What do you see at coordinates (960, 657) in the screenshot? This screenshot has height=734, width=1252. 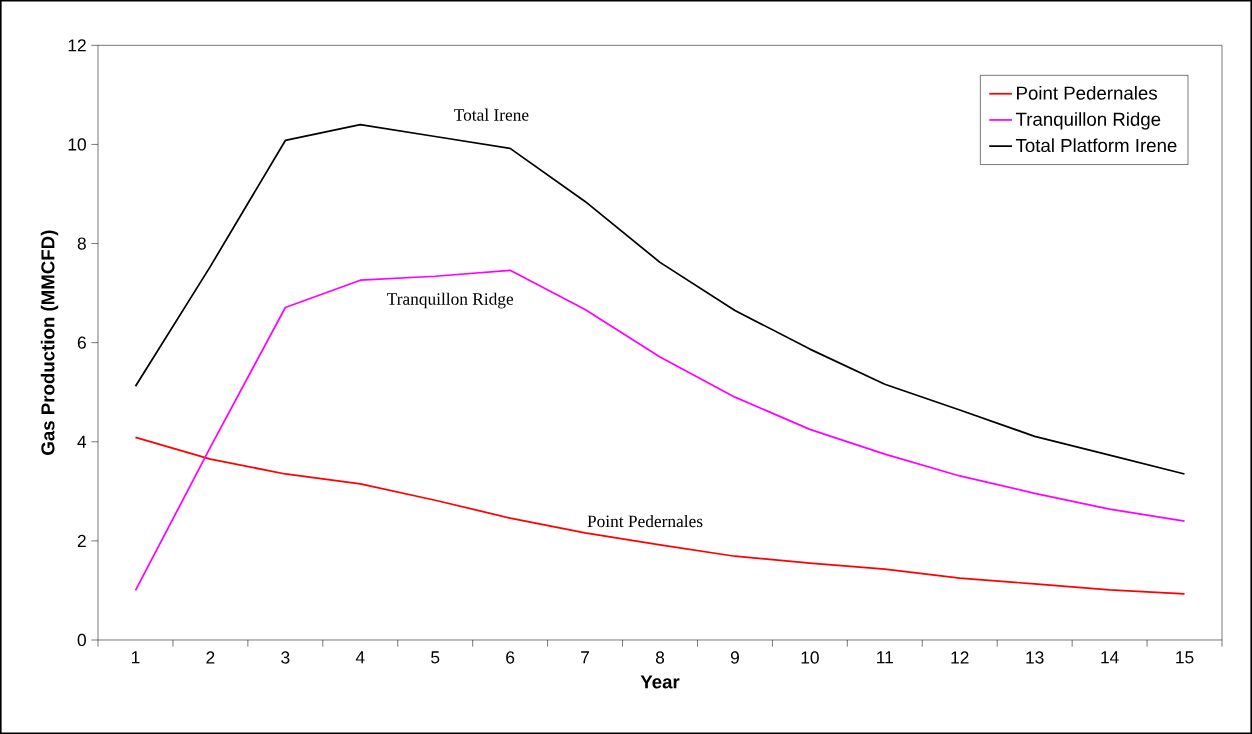 I see `x-tick-label: 12` at bounding box center [960, 657].